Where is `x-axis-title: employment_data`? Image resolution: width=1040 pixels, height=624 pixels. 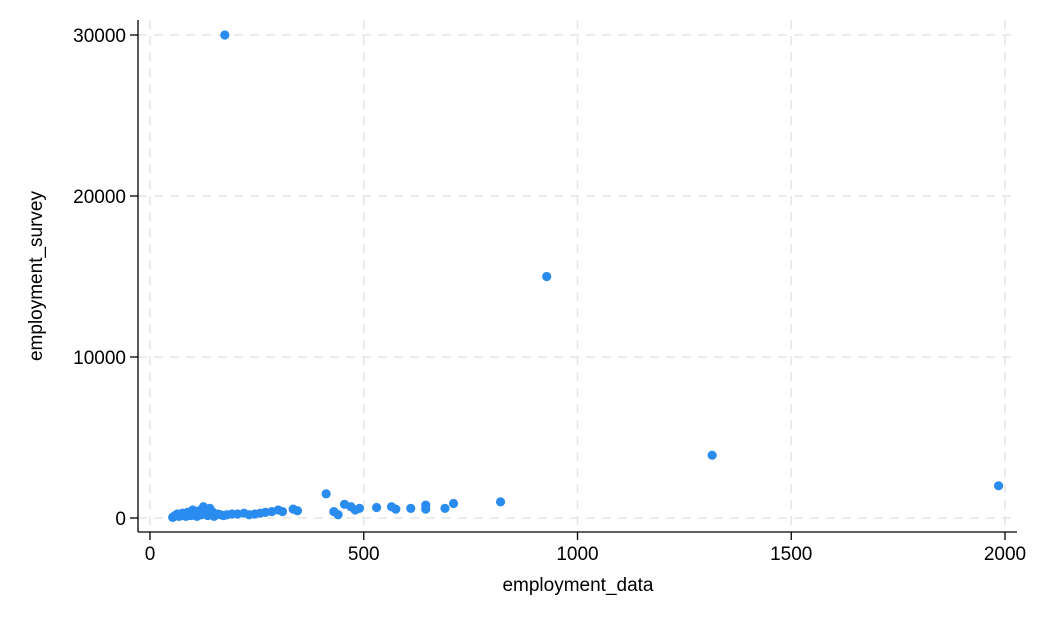 x-axis-title: employment_data is located at coordinates (577, 585).